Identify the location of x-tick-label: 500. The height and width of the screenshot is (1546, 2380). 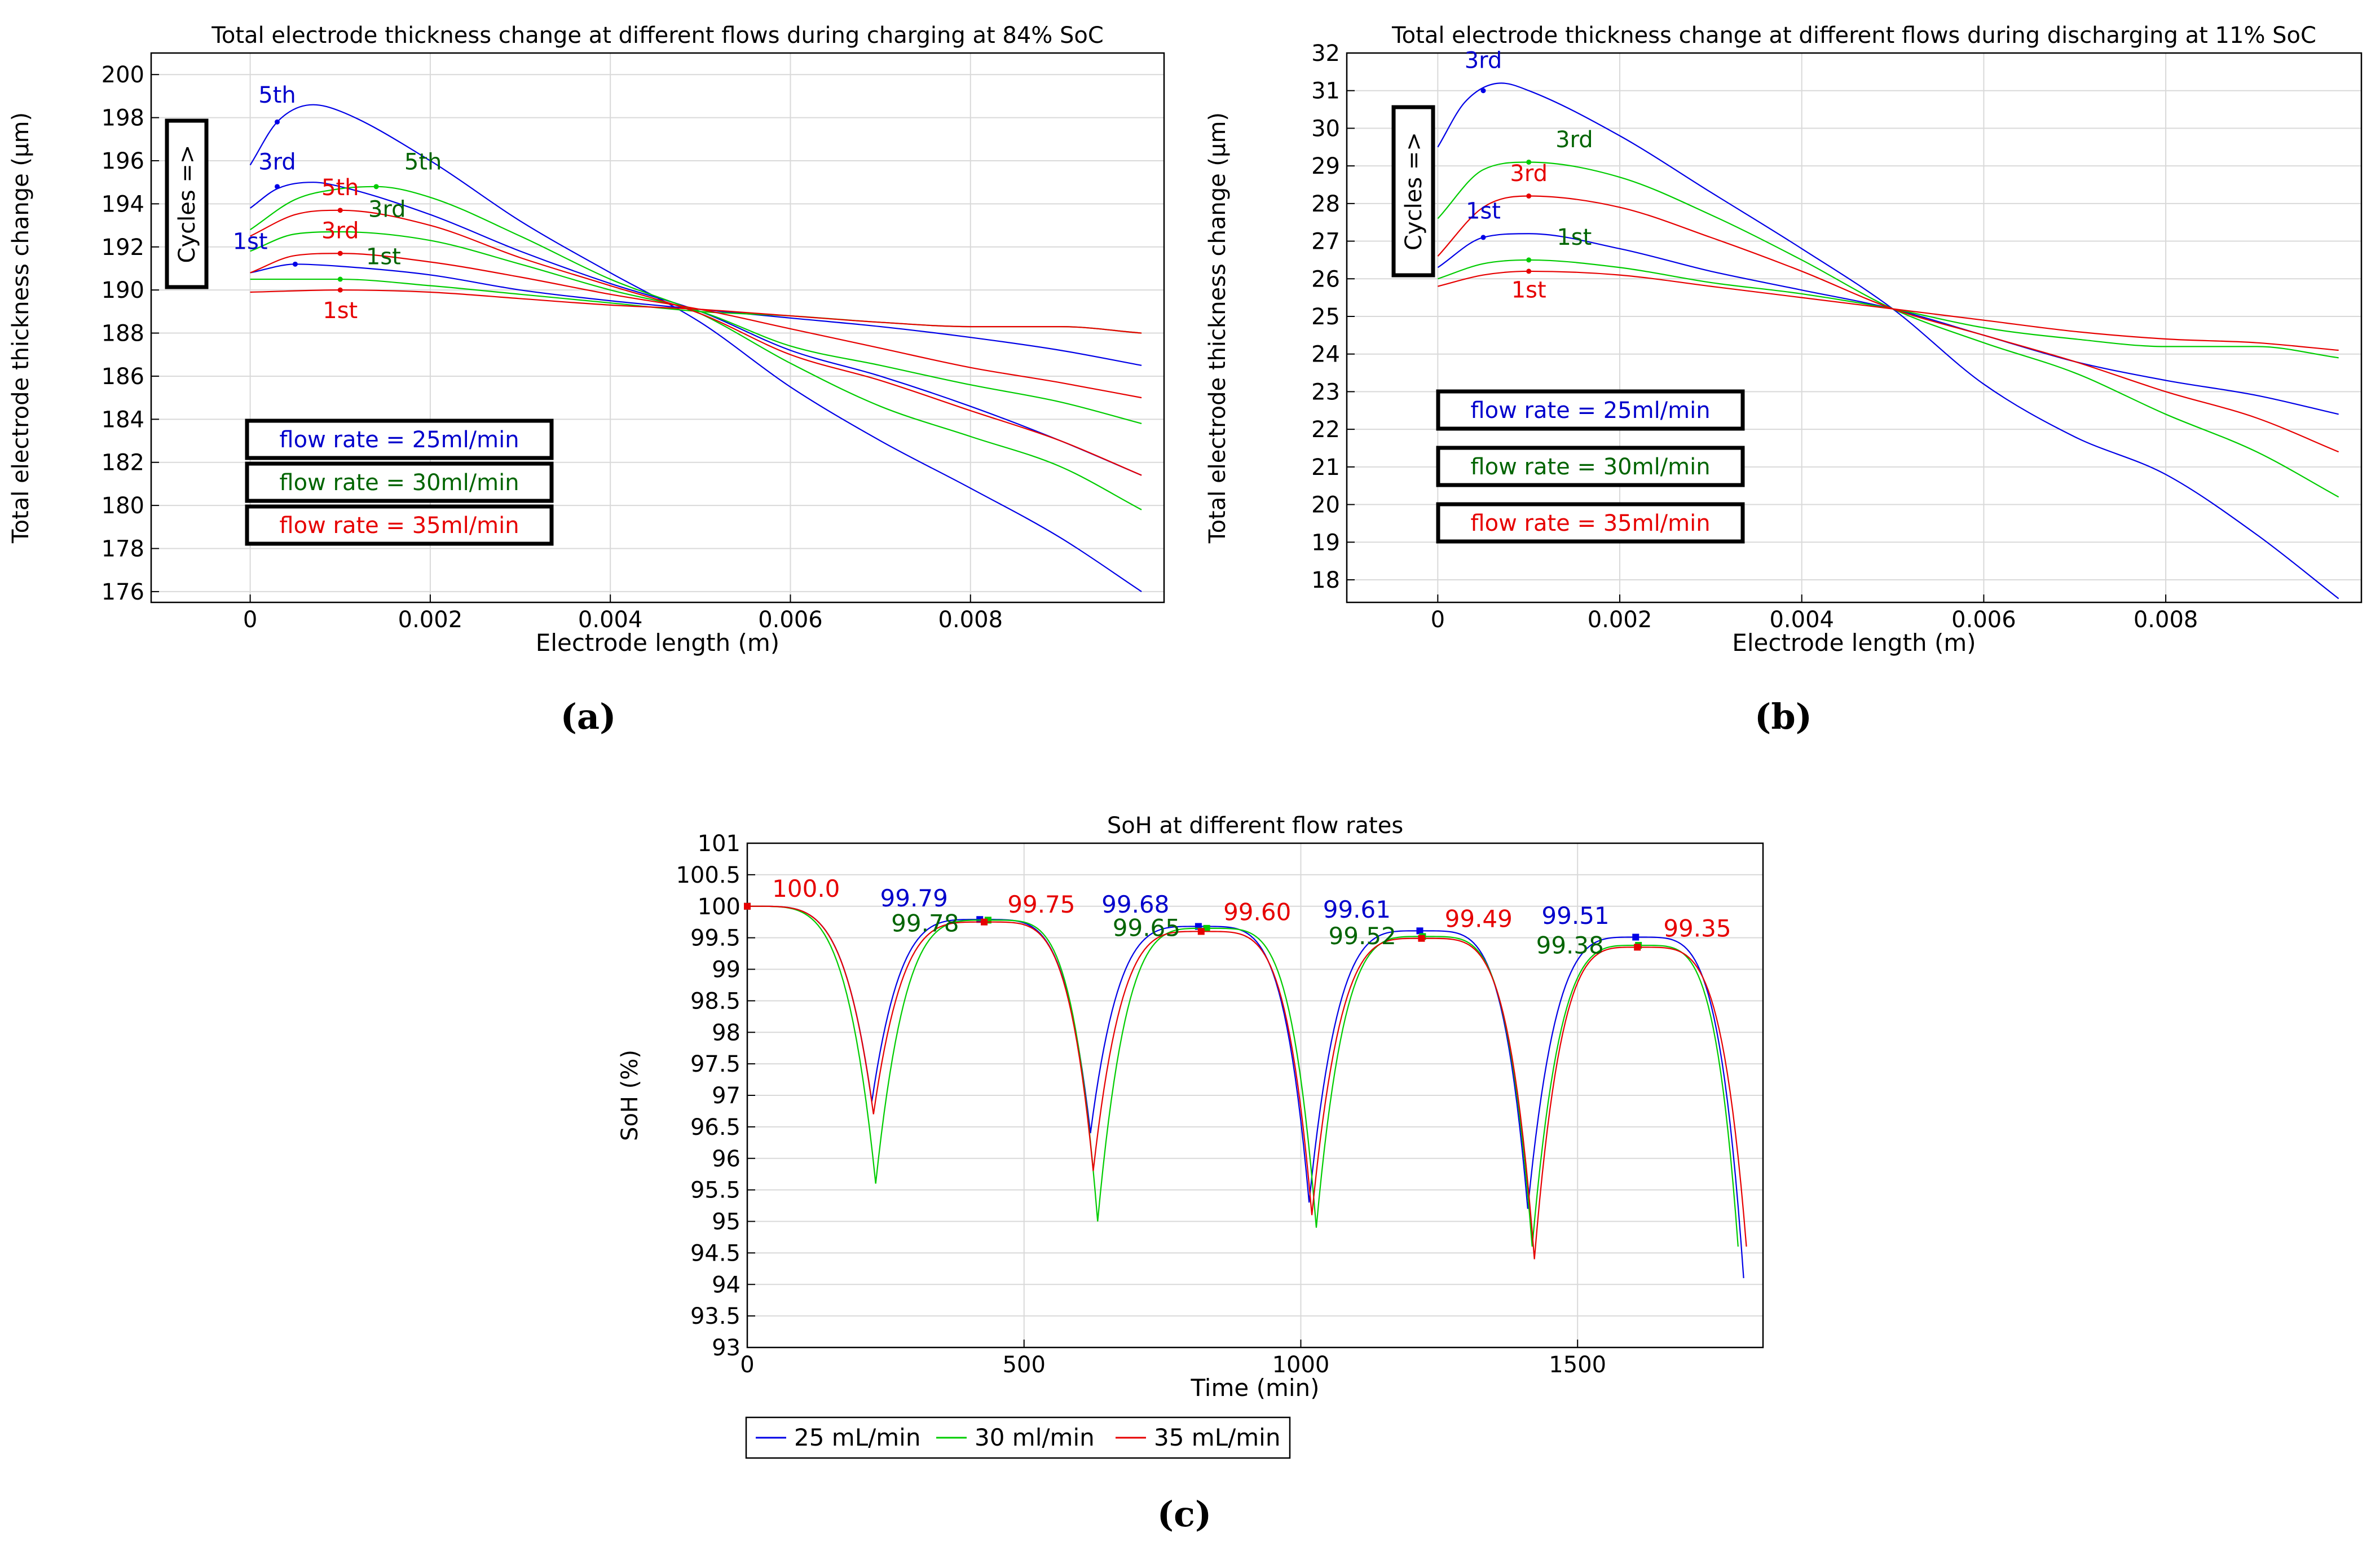
(1024, 1365).